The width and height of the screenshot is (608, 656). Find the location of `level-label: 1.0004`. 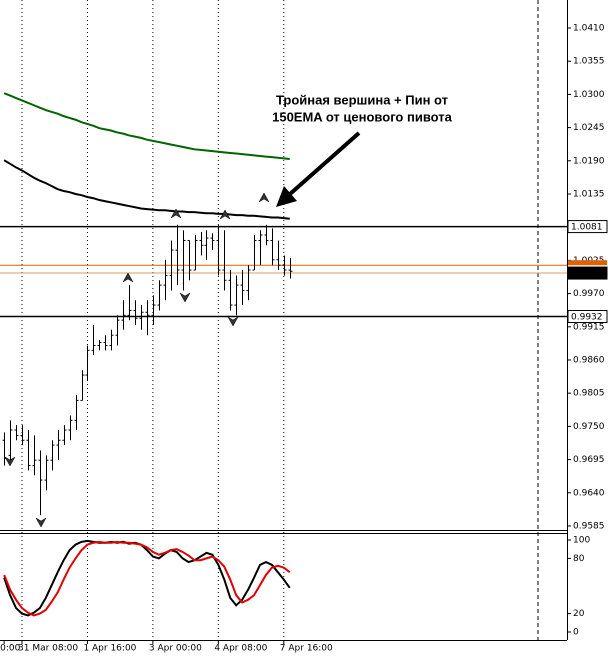

level-label: 1.0004 is located at coordinates (587, 274).